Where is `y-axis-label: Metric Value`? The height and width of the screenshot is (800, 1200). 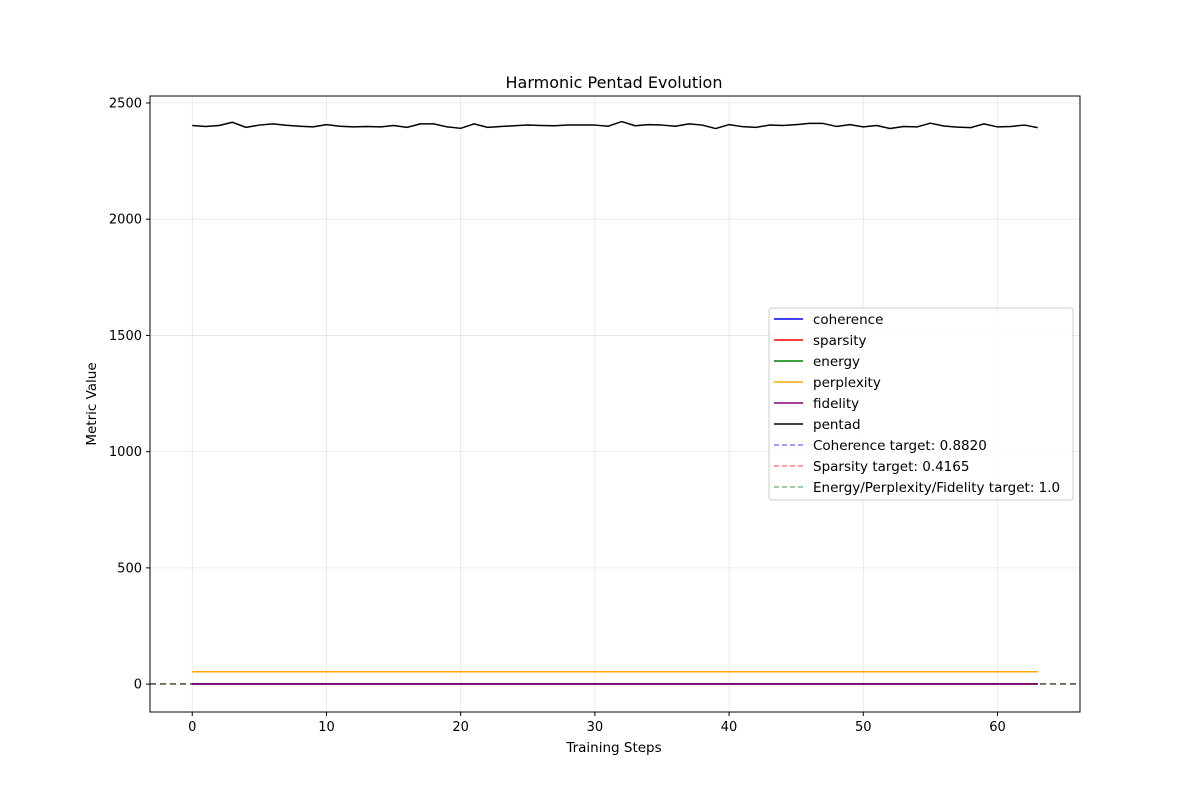
y-axis-label: Metric Value is located at coordinates (92, 403).